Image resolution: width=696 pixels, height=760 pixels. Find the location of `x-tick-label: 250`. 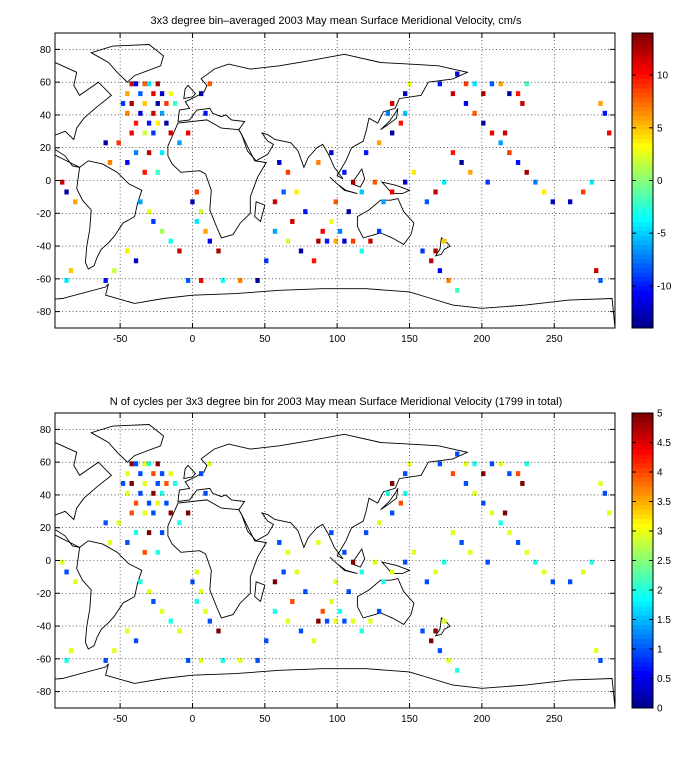

x-tick-label: 250 is located at coordinates (554, 719).